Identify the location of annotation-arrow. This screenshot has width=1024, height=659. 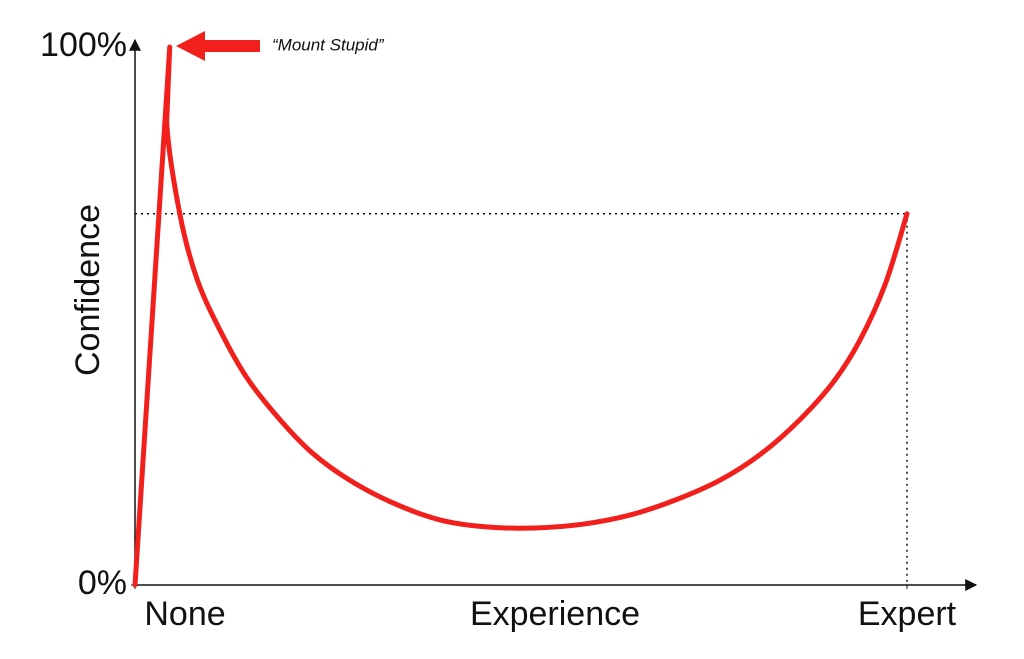
(218, 46).